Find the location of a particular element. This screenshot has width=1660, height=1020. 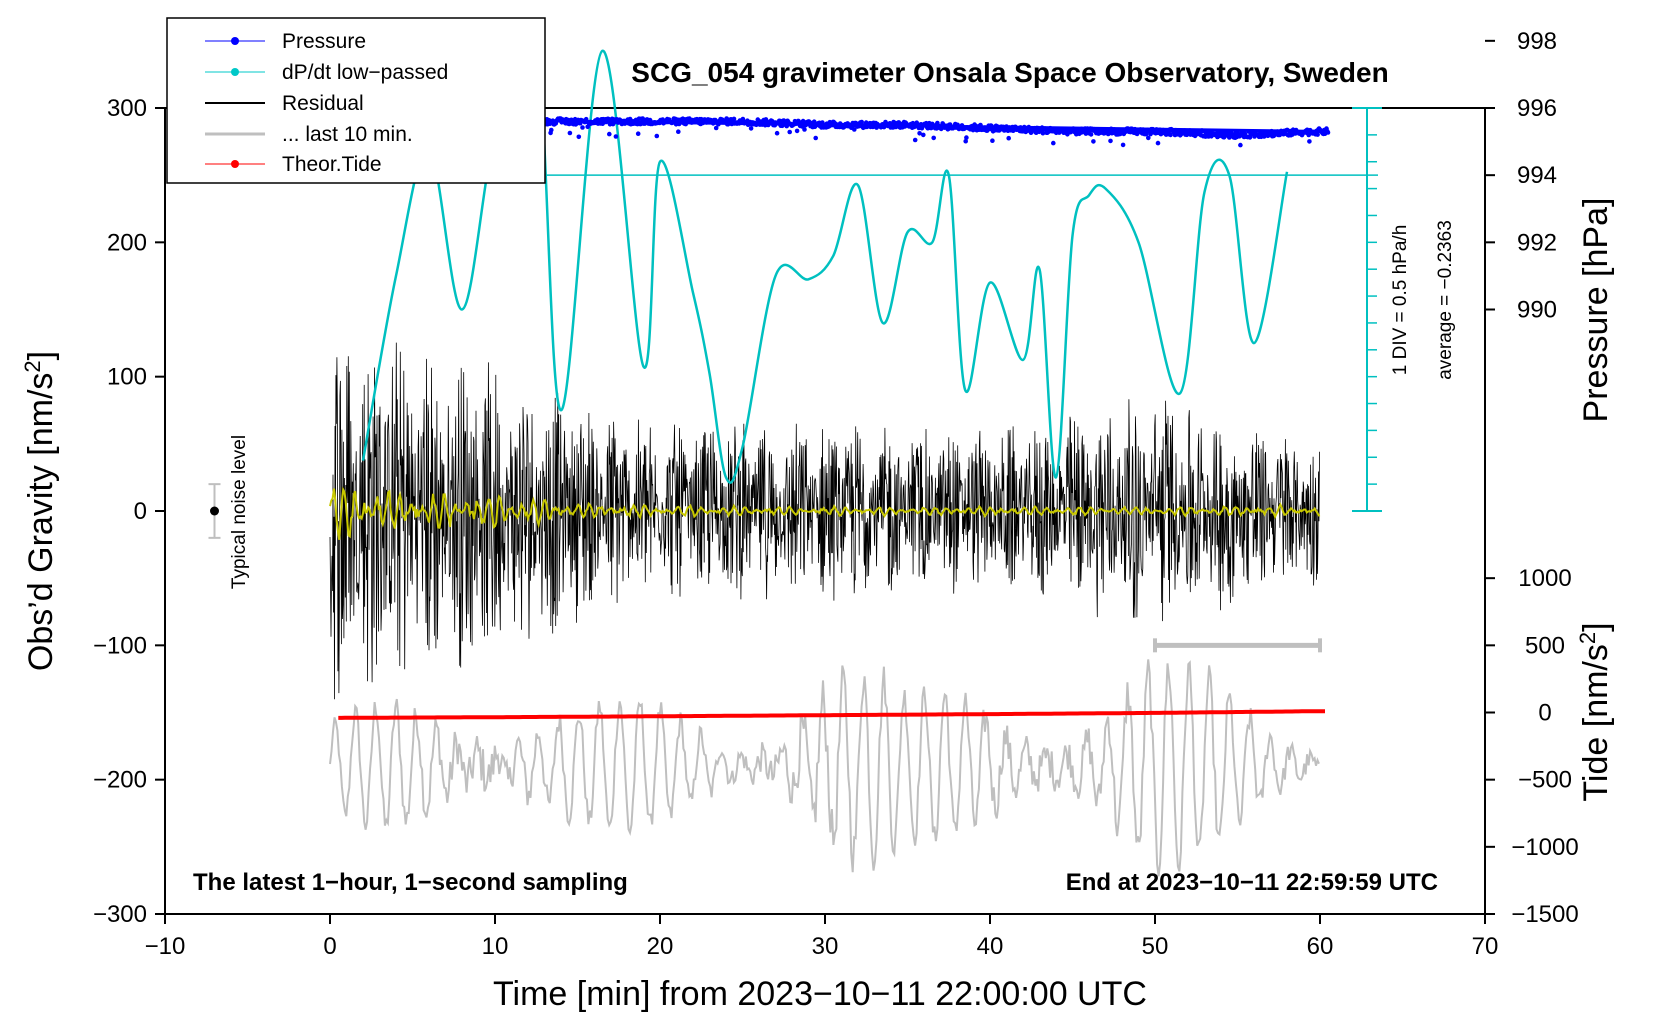

pressure-axis-title: Pressure [hPa] is located at coordinates (1596, 310).